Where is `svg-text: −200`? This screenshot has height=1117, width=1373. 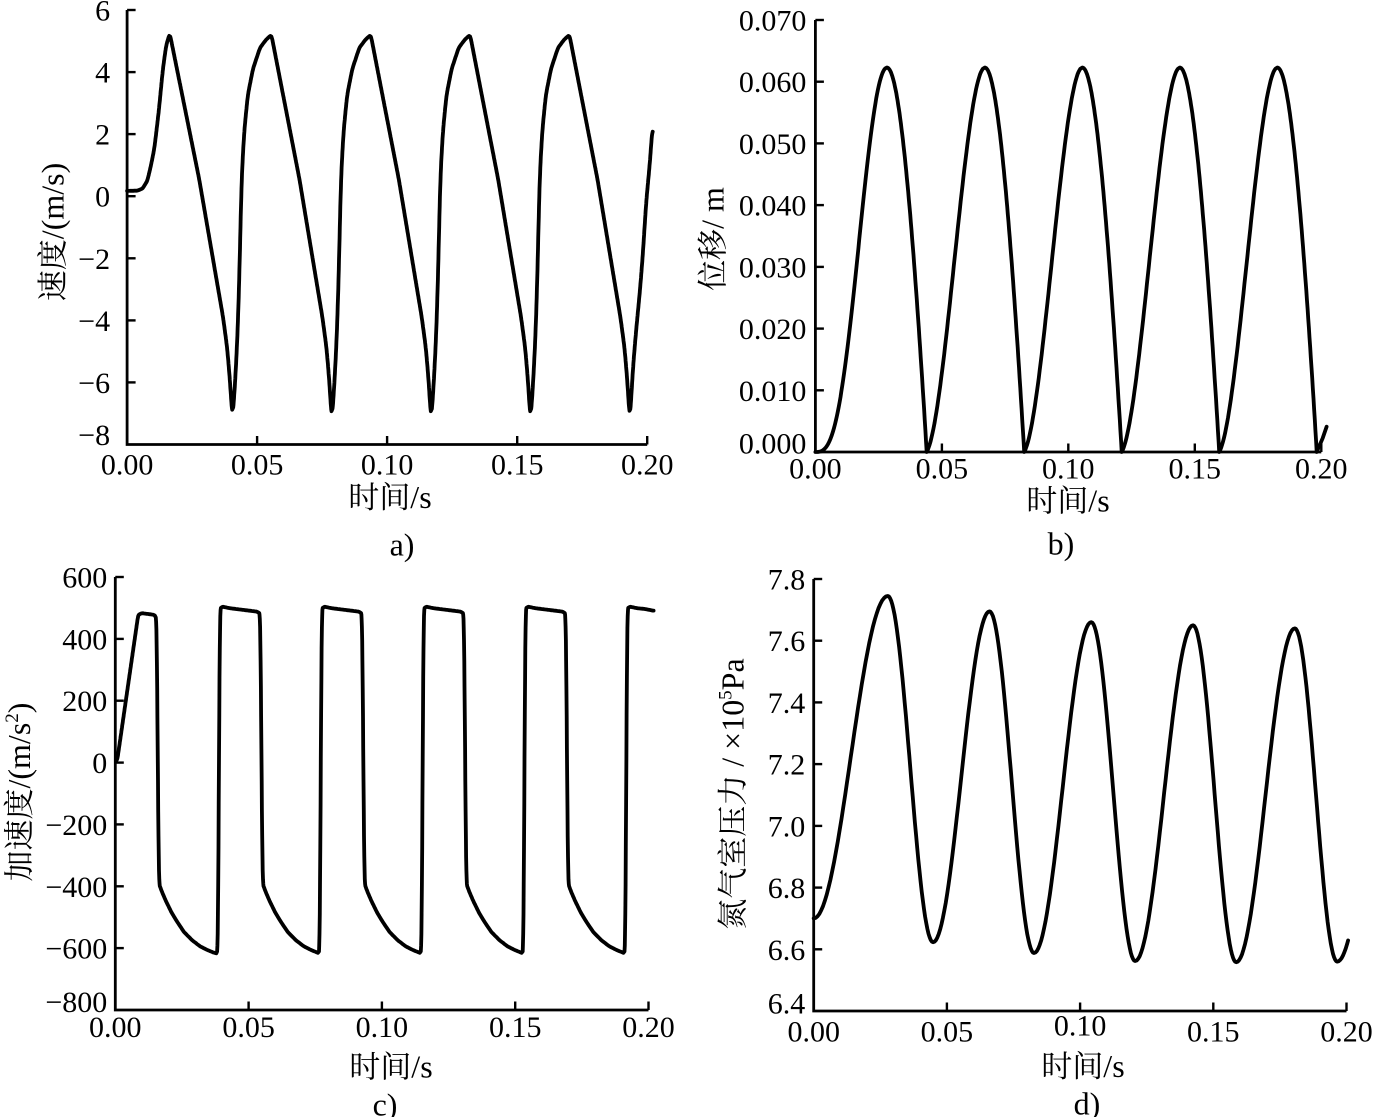
svg-text: −200 is located at coordinates (76, 825).